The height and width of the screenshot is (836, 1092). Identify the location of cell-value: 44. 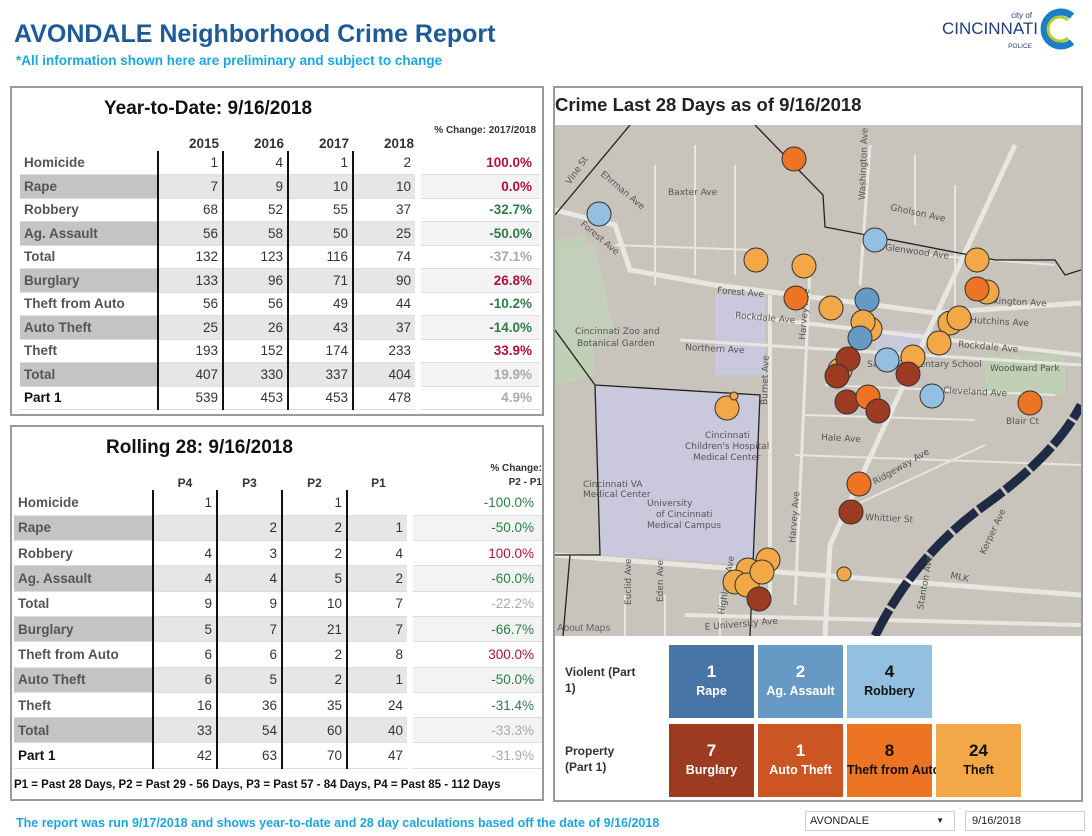
(385, 304).